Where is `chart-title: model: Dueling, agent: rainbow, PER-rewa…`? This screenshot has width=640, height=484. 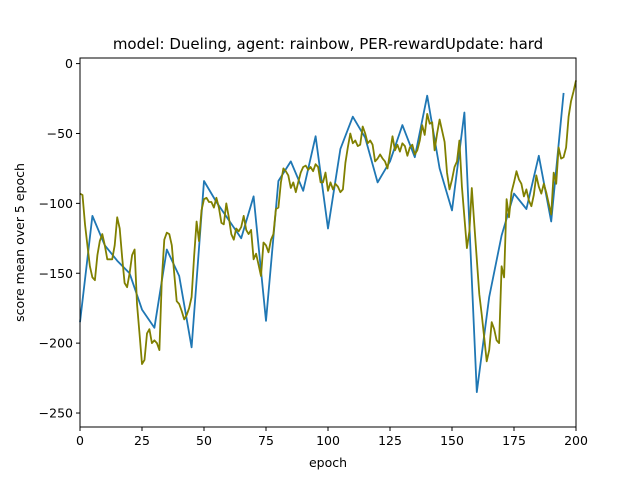 chart-title: model: Dueling, agent: rainbow, PER-rewa… is located at coordinates (328, 44).